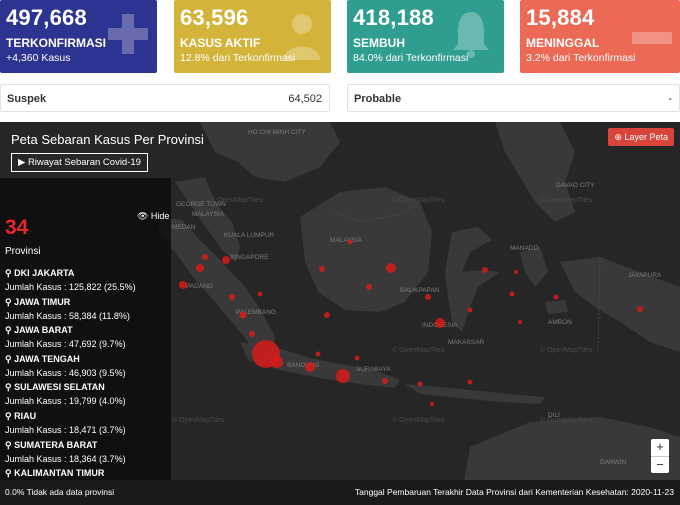 The width and height of the screenshot is (680, 505). I want to click on bubble-bangka-belitung, so click(260, 294).